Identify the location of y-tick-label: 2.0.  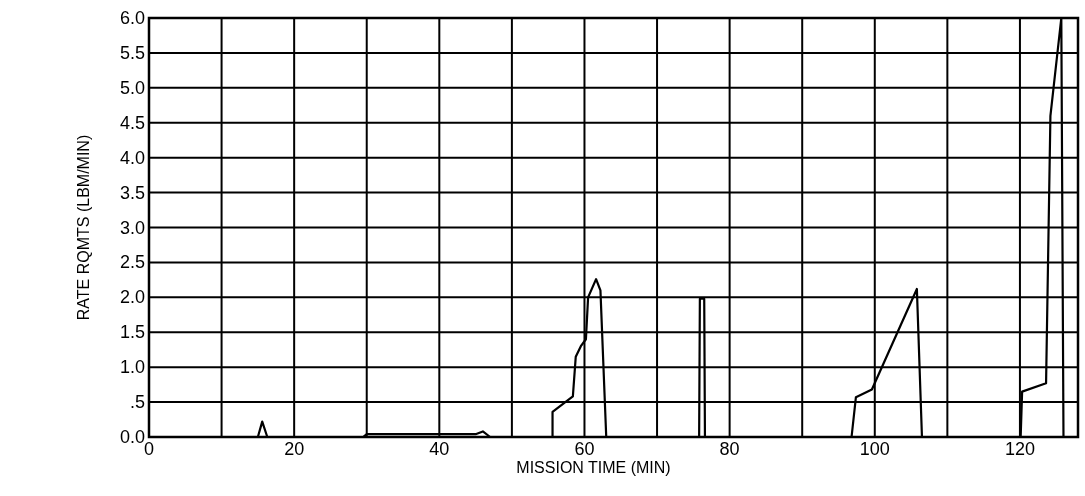
(132, 297).